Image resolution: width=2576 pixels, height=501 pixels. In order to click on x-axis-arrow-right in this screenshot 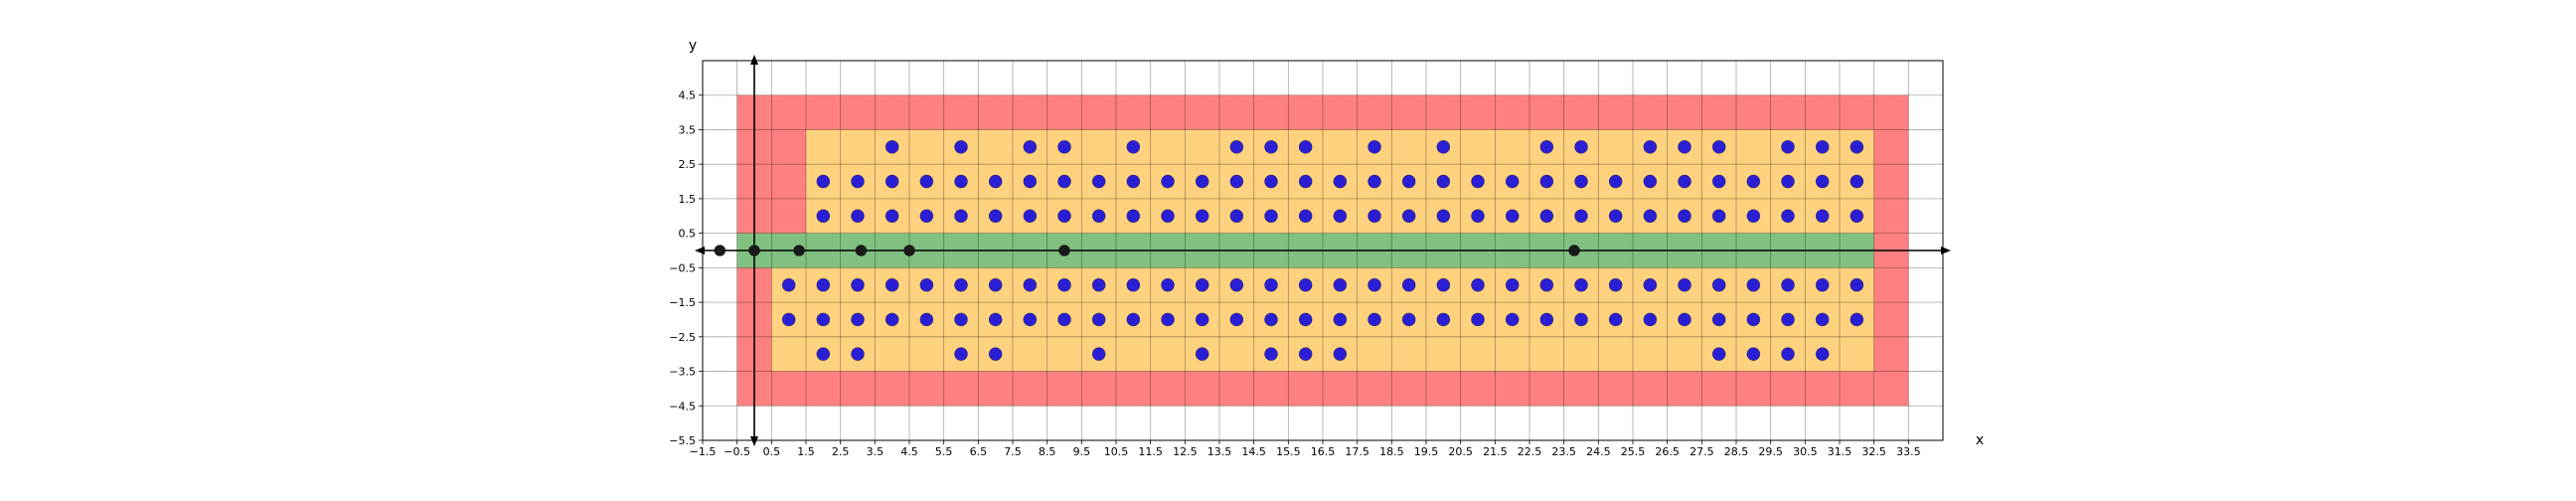, I will do `click(1946, 250)`.